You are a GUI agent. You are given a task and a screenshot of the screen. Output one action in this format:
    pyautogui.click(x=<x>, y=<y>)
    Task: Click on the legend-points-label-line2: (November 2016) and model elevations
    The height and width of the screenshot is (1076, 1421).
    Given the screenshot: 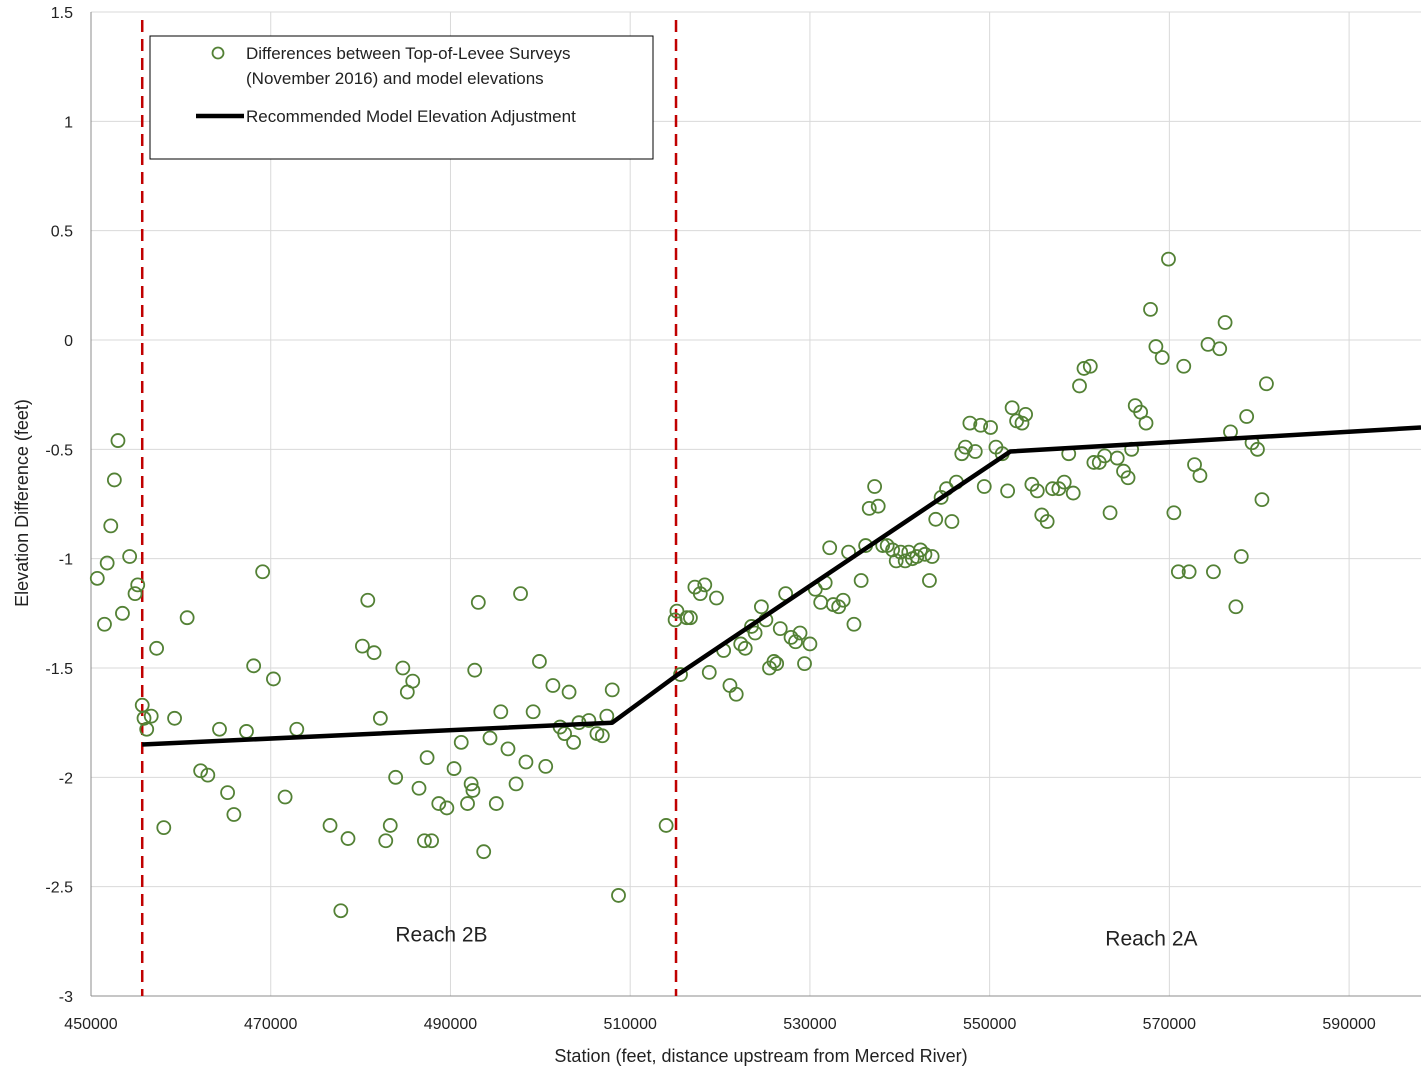 What is the action you would take?
    pyautogui.click(x=395, y=78)
    